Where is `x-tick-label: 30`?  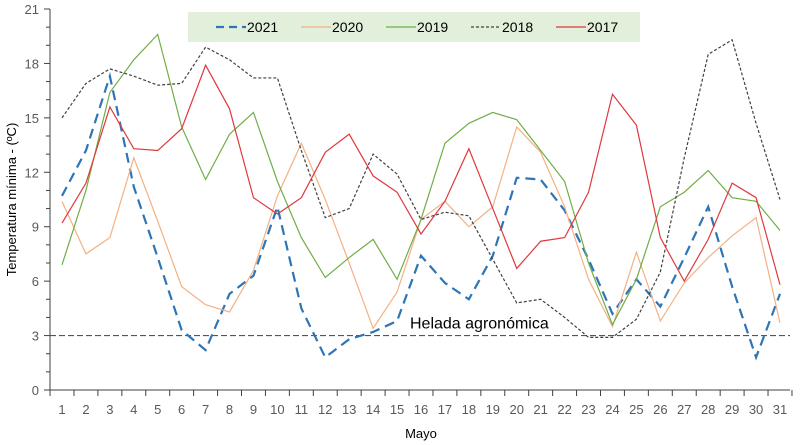 x-tick-label: 30 is located at coordinates (756, 409).